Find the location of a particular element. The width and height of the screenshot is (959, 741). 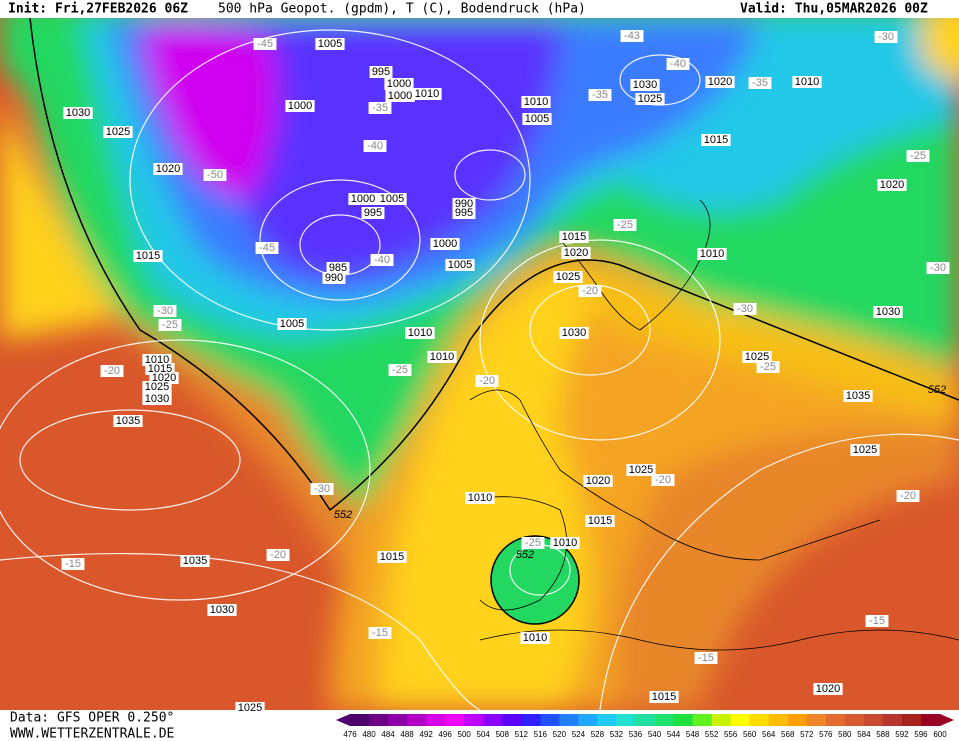

temperature-label: -43 is located at coordinates (632, 36).